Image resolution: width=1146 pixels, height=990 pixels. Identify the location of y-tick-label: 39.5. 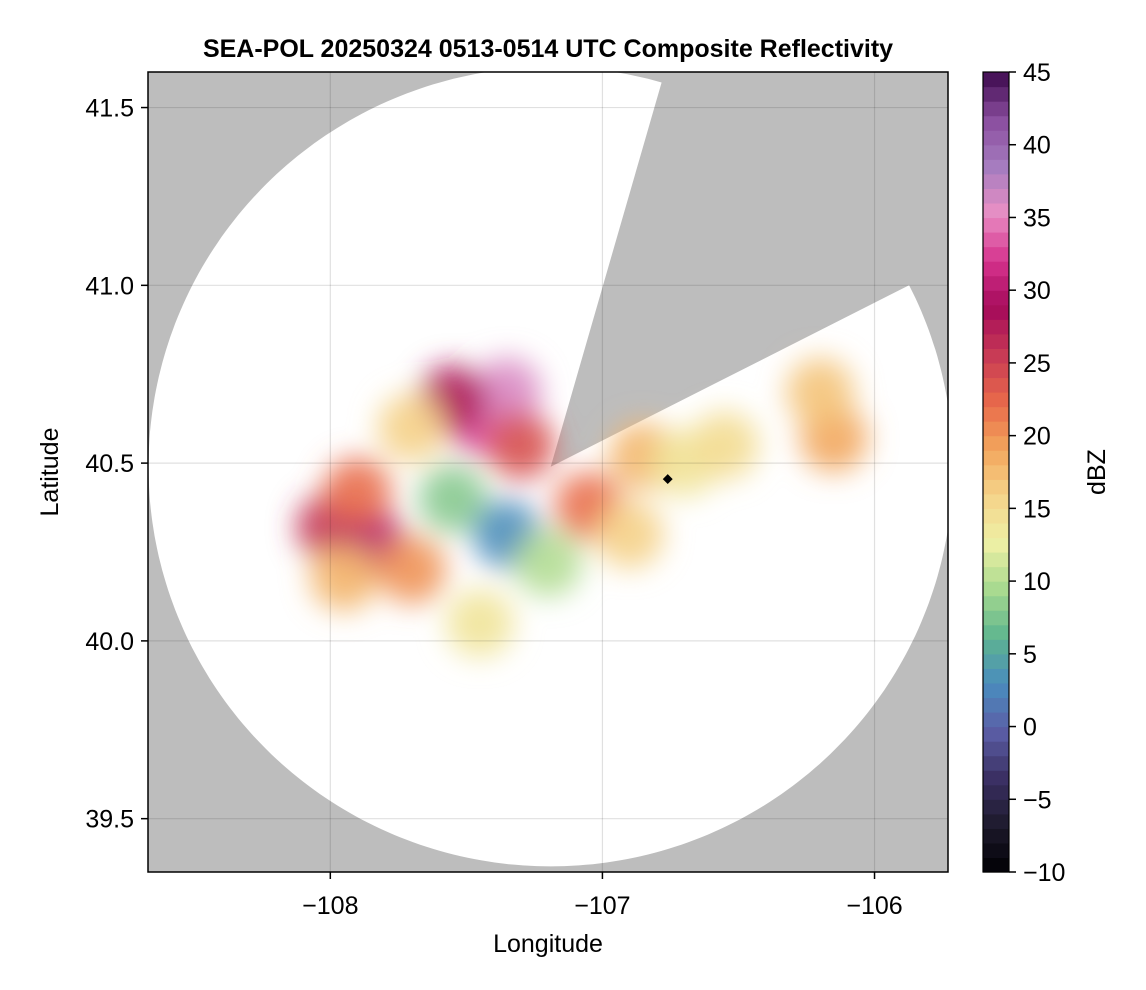
(109, 820).